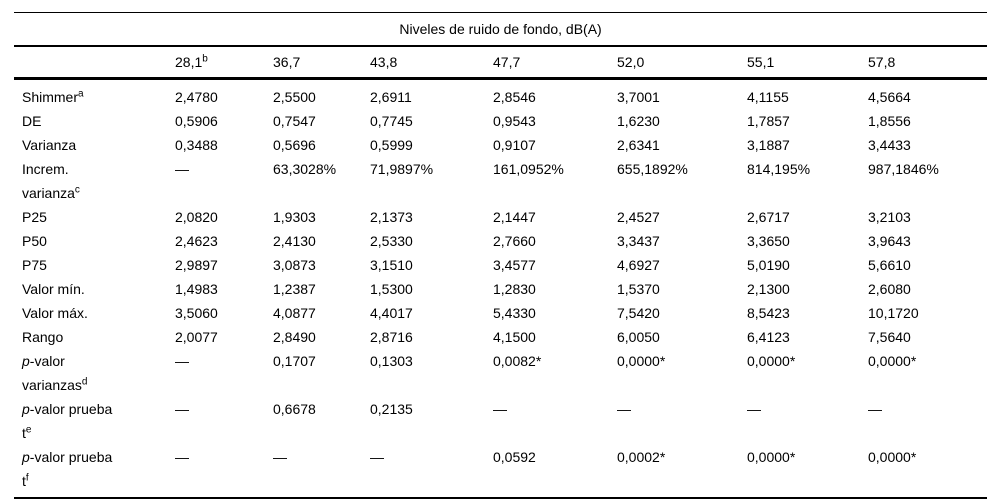 This screenshot has width=1000, height=499. Describe the element at coordinates (638, 97) in the screenshot. I see `table-cell: 3,7001` at that location.